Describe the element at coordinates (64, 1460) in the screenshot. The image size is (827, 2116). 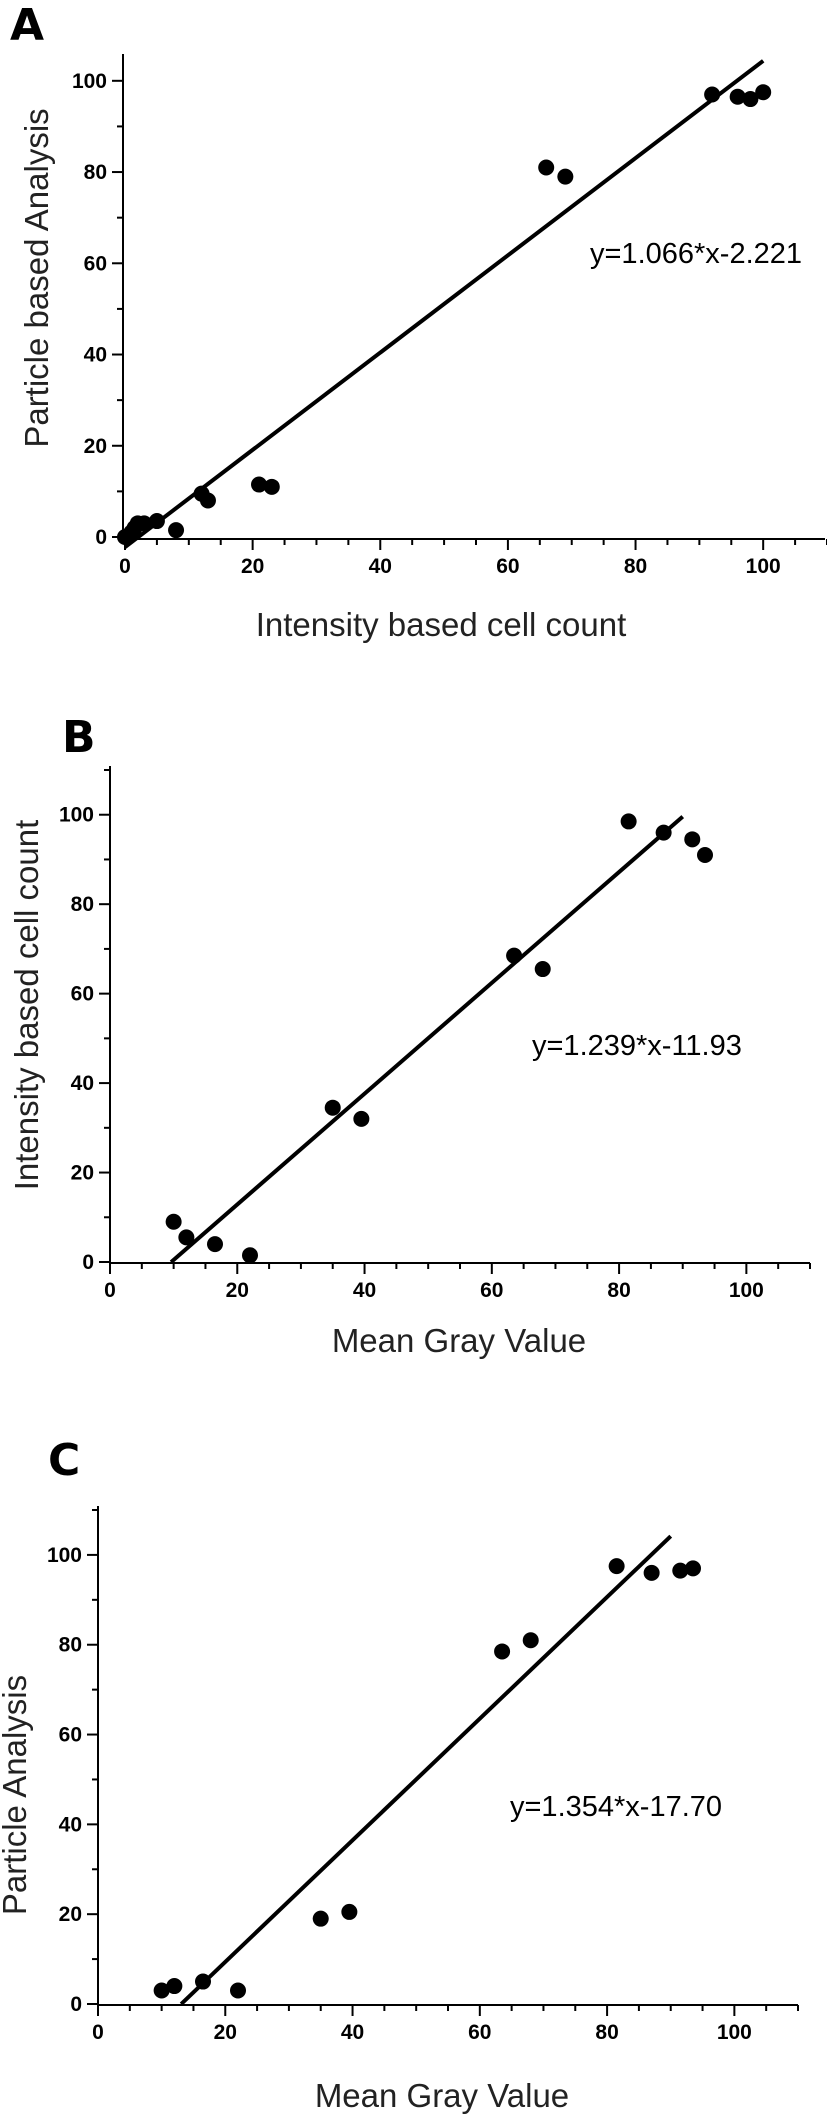
I see `panel-c-letter: C` at that location.